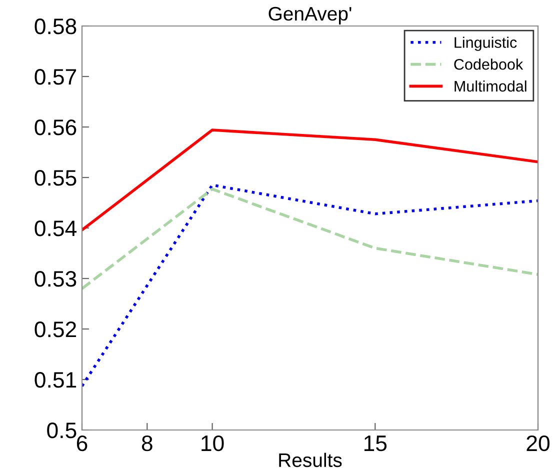 This screenshot has height=468, width=555. I want to click on x-tick-label: 20, so click(538, 443).